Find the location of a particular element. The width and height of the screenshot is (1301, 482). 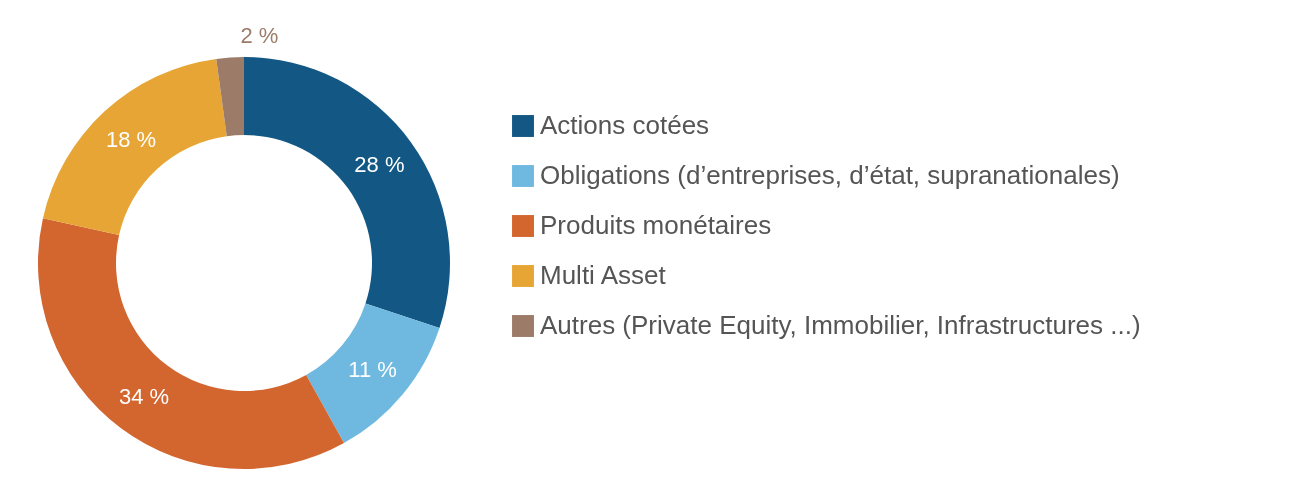

data-label: 18 % is located at coordinates (131, 140).